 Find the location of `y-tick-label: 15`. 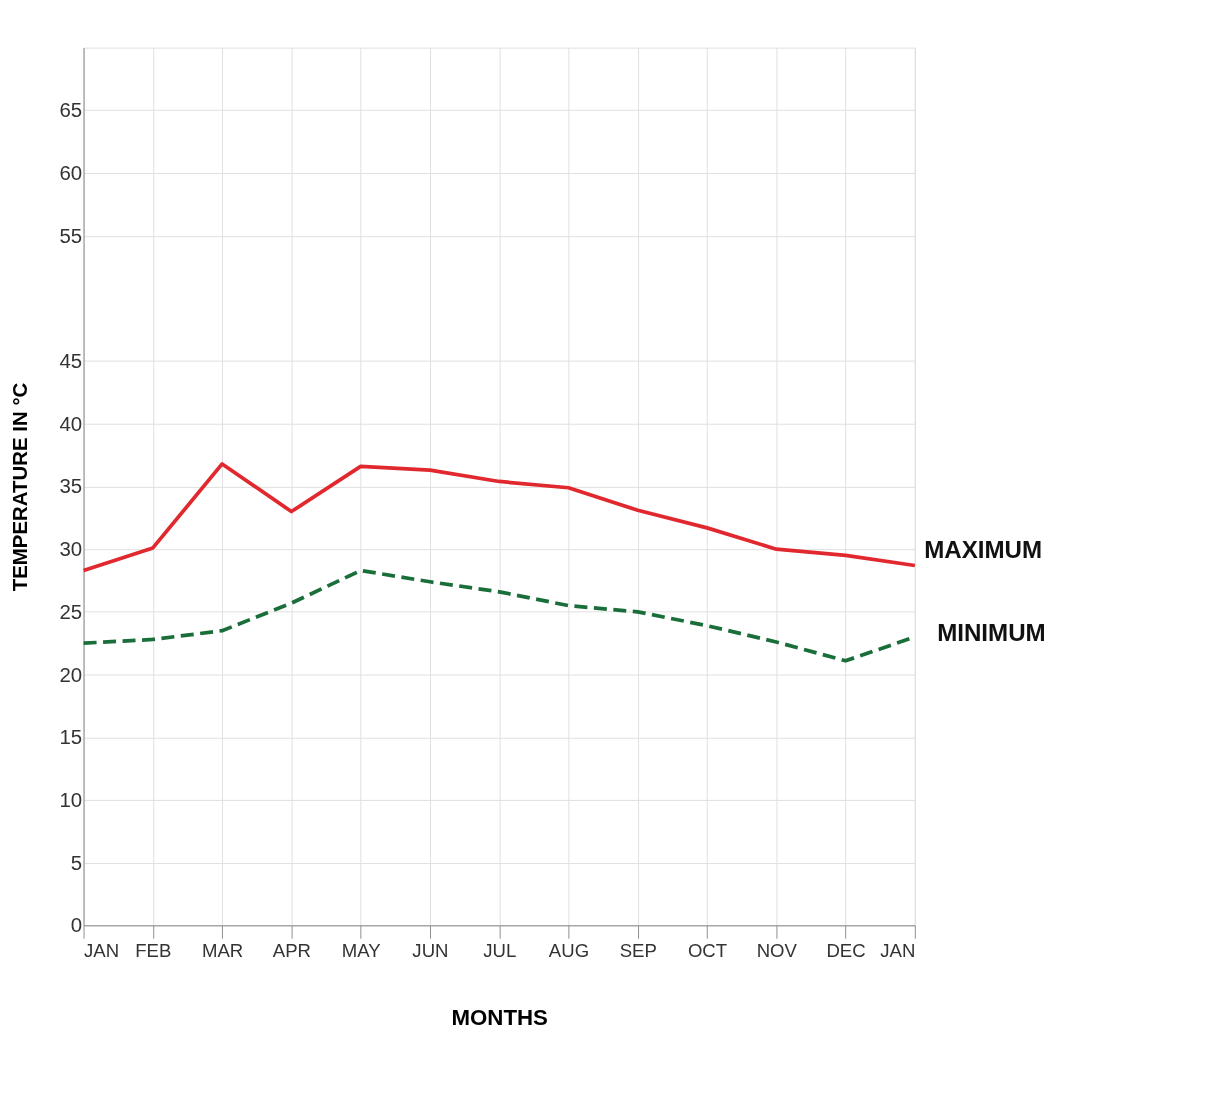

y-tick-label: 15 is located at coordinates (71, 737).